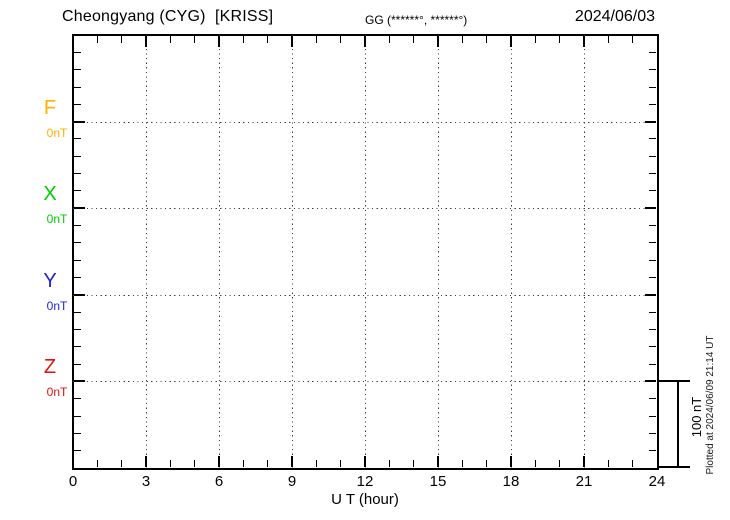 This screenshot has height=520, width=730. What do you see at coordinates (584, 251) in the screenshot?
I see `v-gridline-21h` at bounding box center [584, 251].